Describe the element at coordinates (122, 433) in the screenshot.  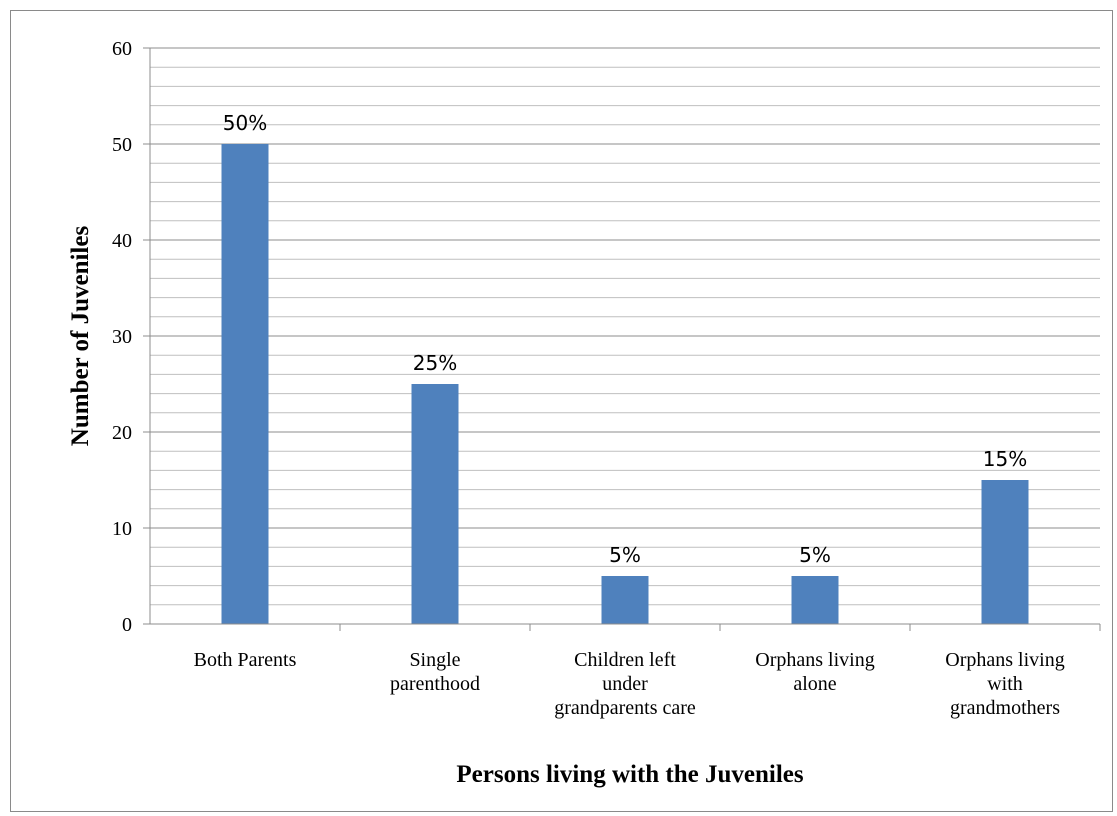
I see `y-tick-label: 20` at that location.